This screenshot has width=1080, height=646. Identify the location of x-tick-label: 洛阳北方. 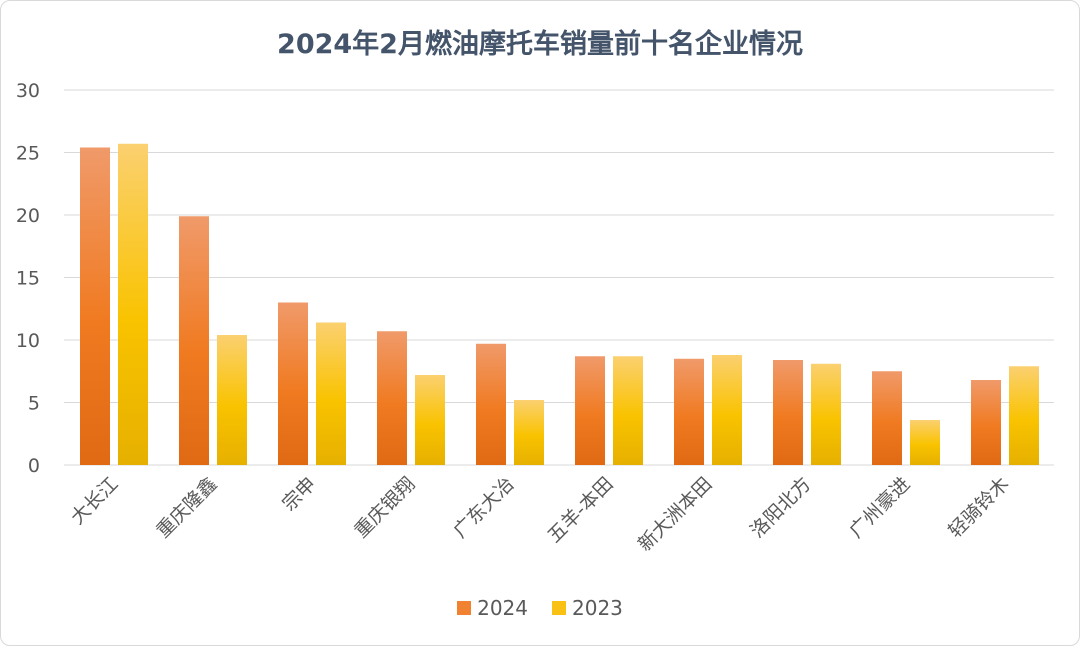
(780, 507).